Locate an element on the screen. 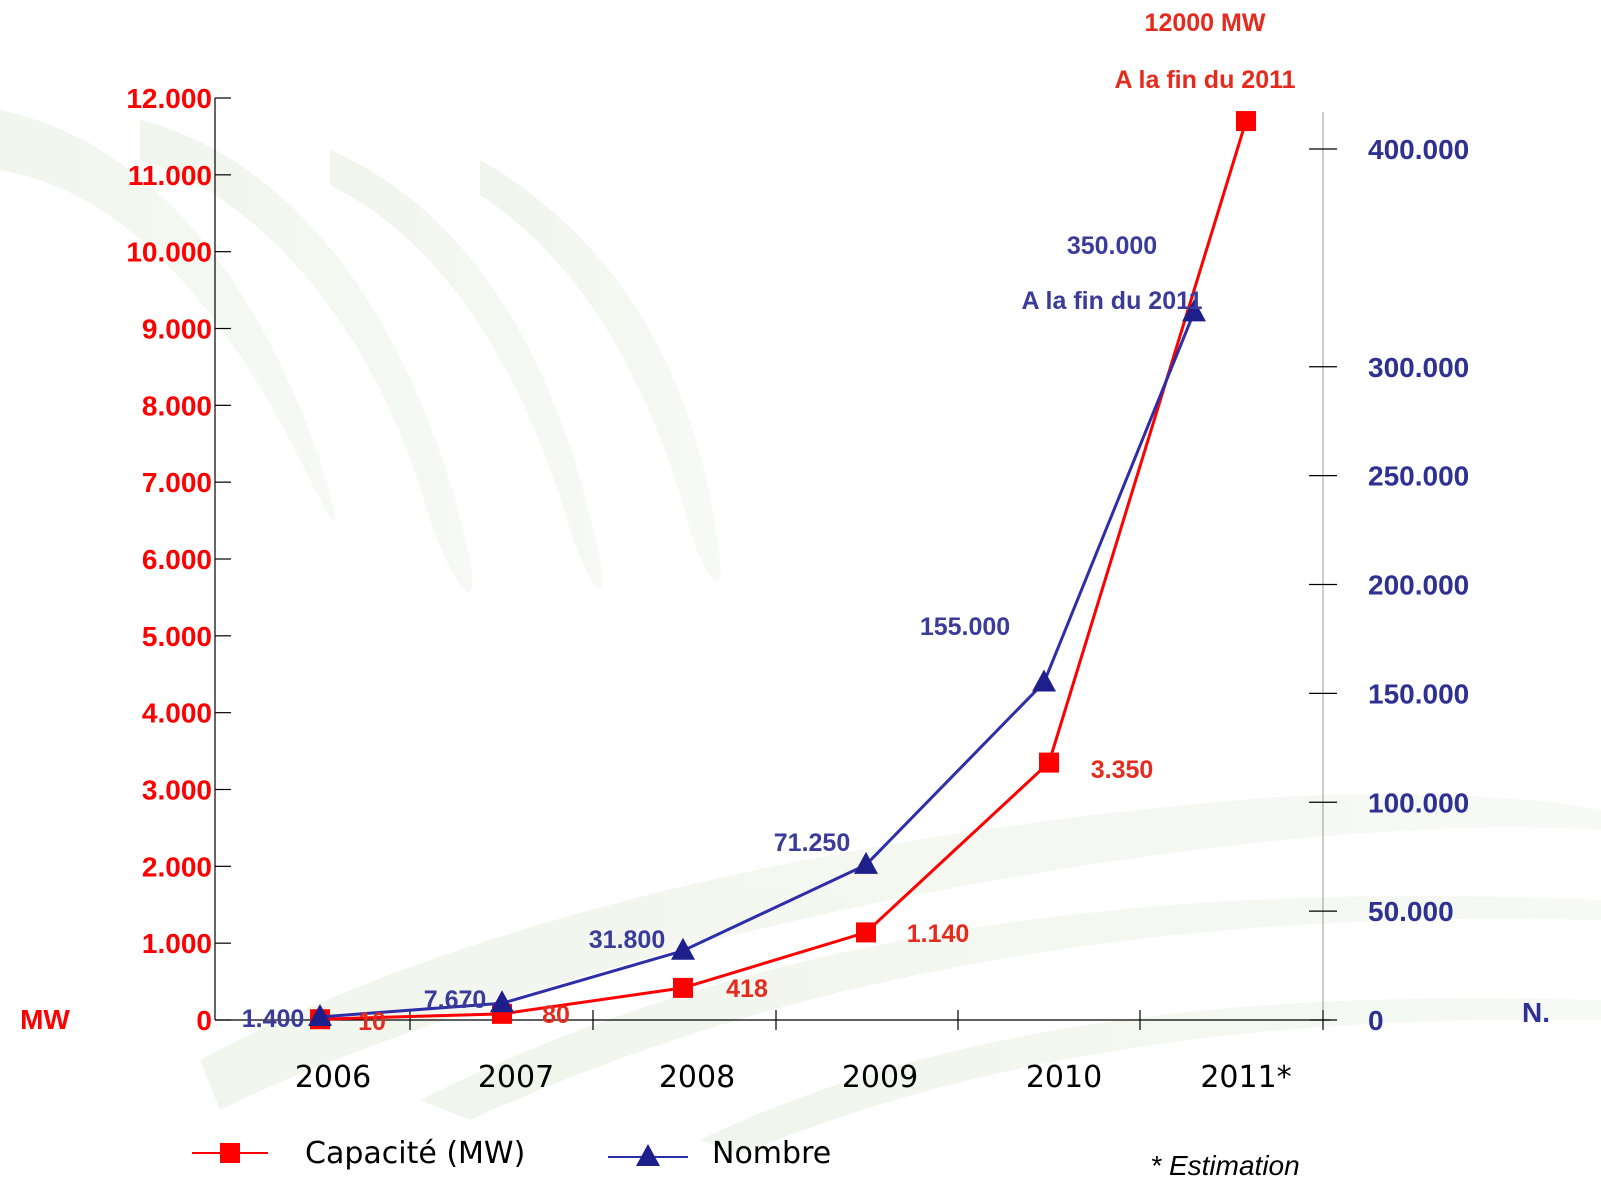  left-tick-label: 3.000 is located at coordinates (177, 790).